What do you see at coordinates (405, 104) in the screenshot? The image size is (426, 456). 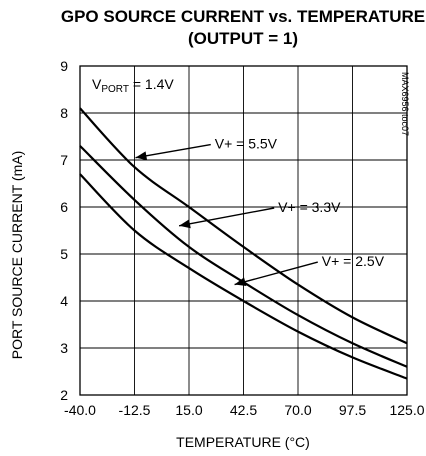 I see `watermark: MAX6956 toc07` at bounding box center [405, 104].